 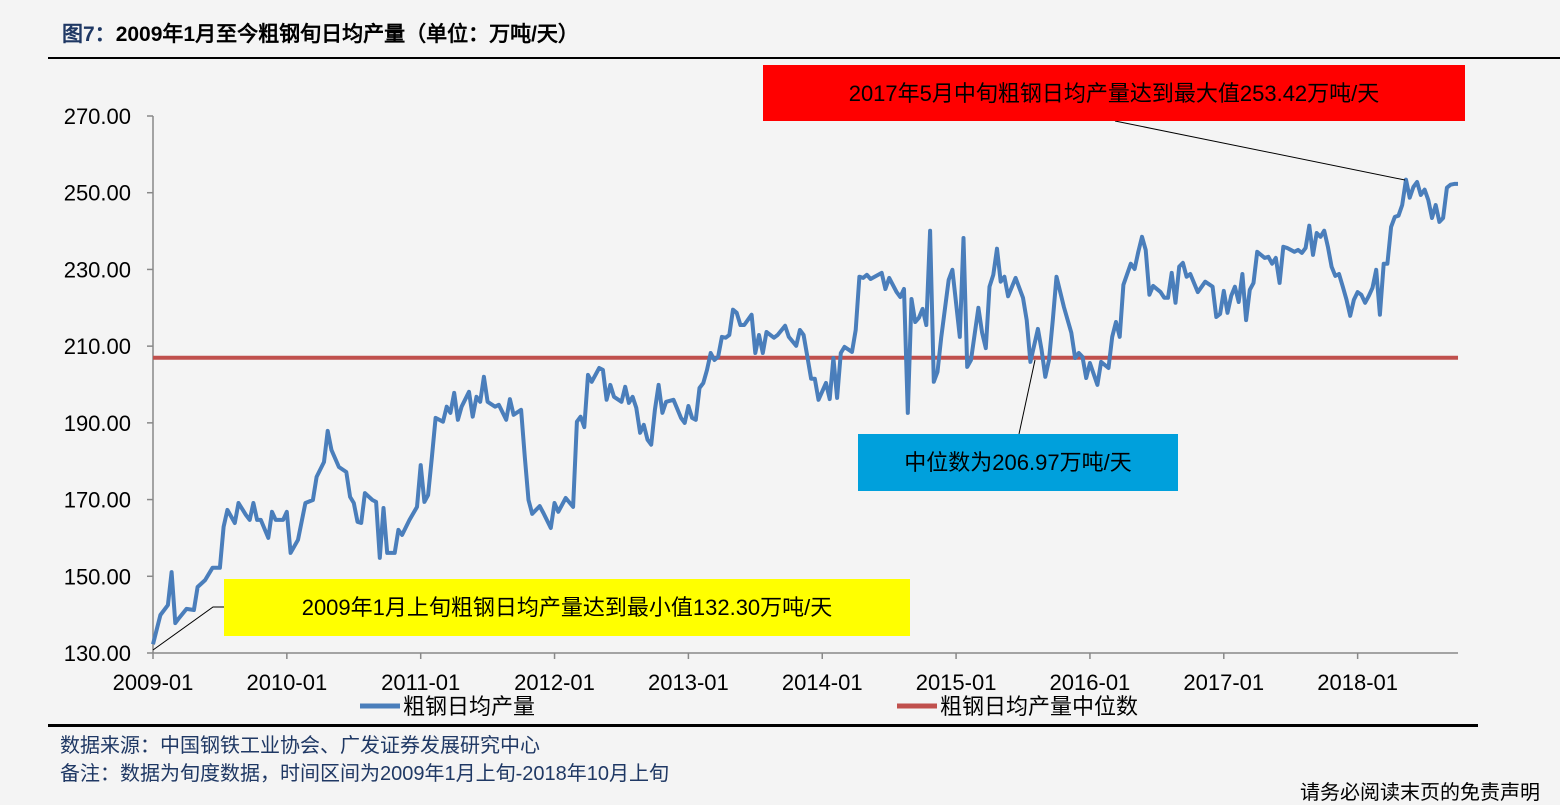 I want to click on y-tick-label: 190.00, so click(x=97, y=423).